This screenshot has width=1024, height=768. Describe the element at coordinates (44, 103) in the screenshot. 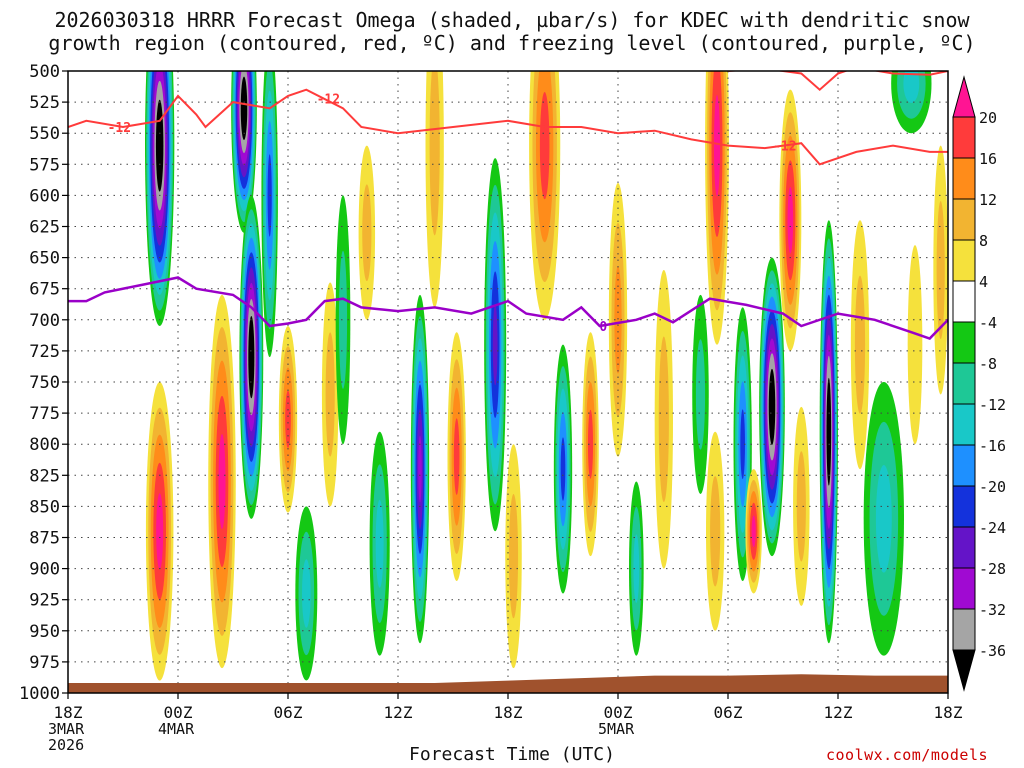

I see `y-tick-label: 525` at that location.